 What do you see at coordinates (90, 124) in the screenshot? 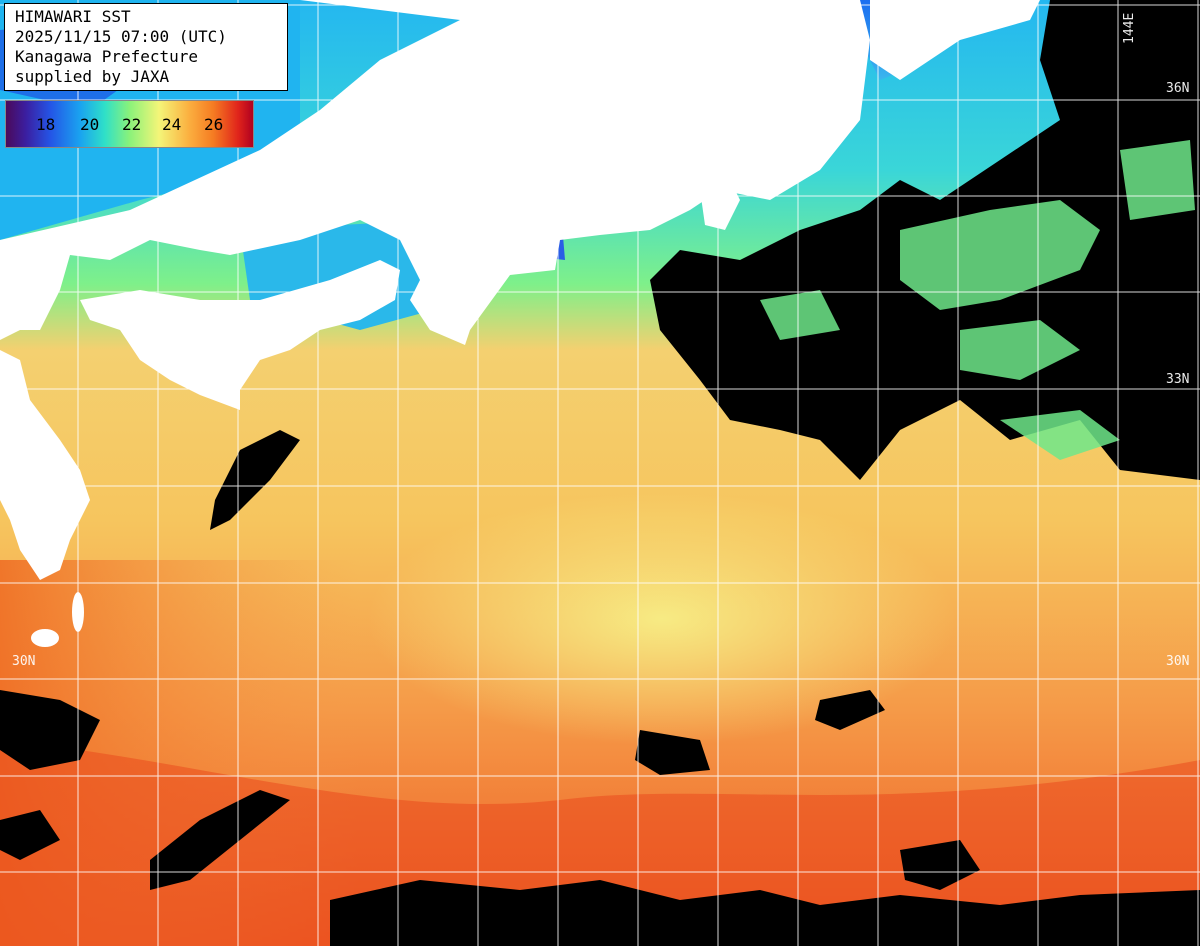
I see `legend-tick: 20` at bounding box center [90, 124].